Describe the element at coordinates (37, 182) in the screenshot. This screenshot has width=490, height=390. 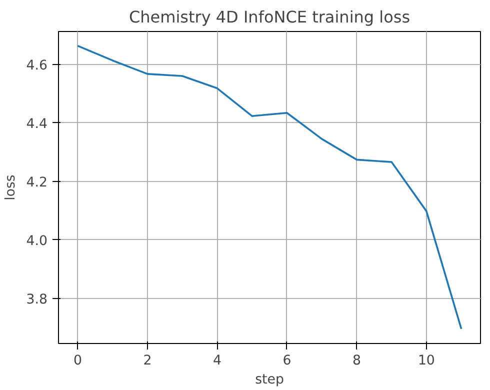
I see `y-tick-label: 4.2` at that location.